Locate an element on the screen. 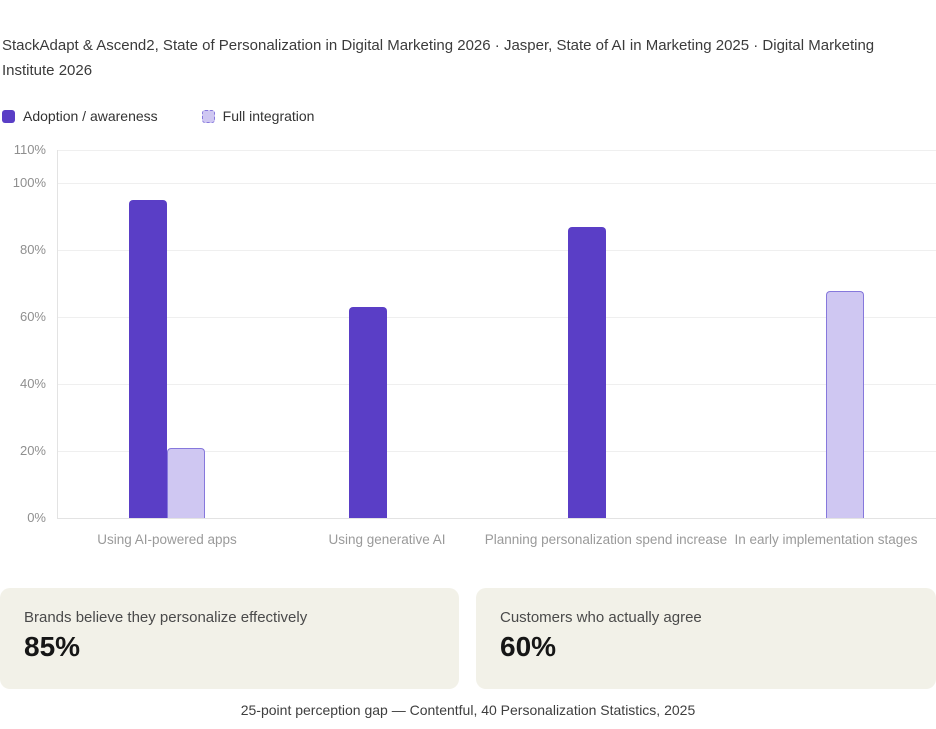 The height and width of the screenshot is (729, 936). legend-swatch-adoption-icon is located at coordinates (8, 116).